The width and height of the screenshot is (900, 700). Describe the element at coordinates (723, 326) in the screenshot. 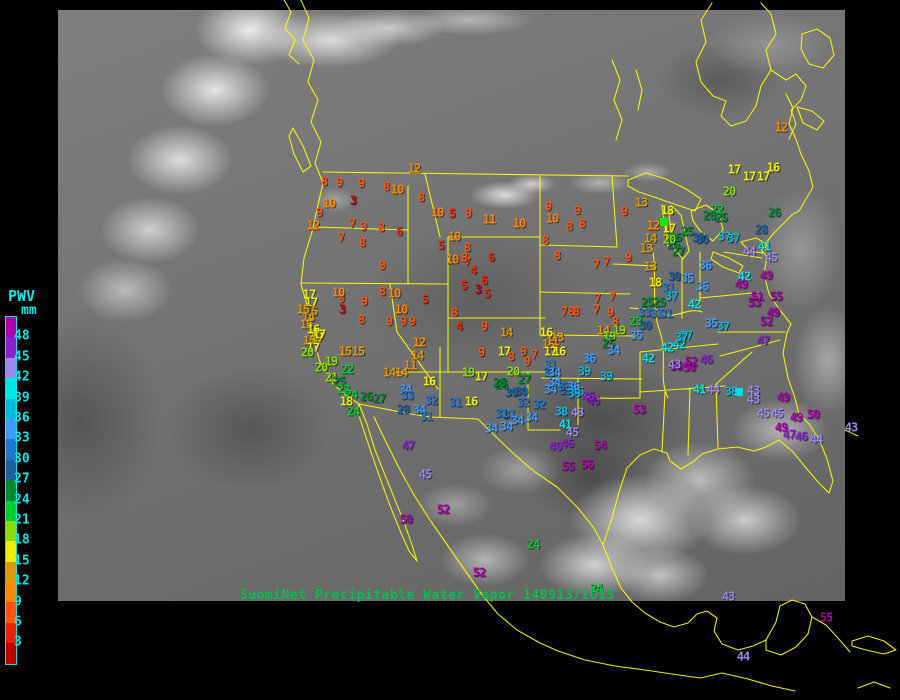

I see `station-value: 37` at that location.